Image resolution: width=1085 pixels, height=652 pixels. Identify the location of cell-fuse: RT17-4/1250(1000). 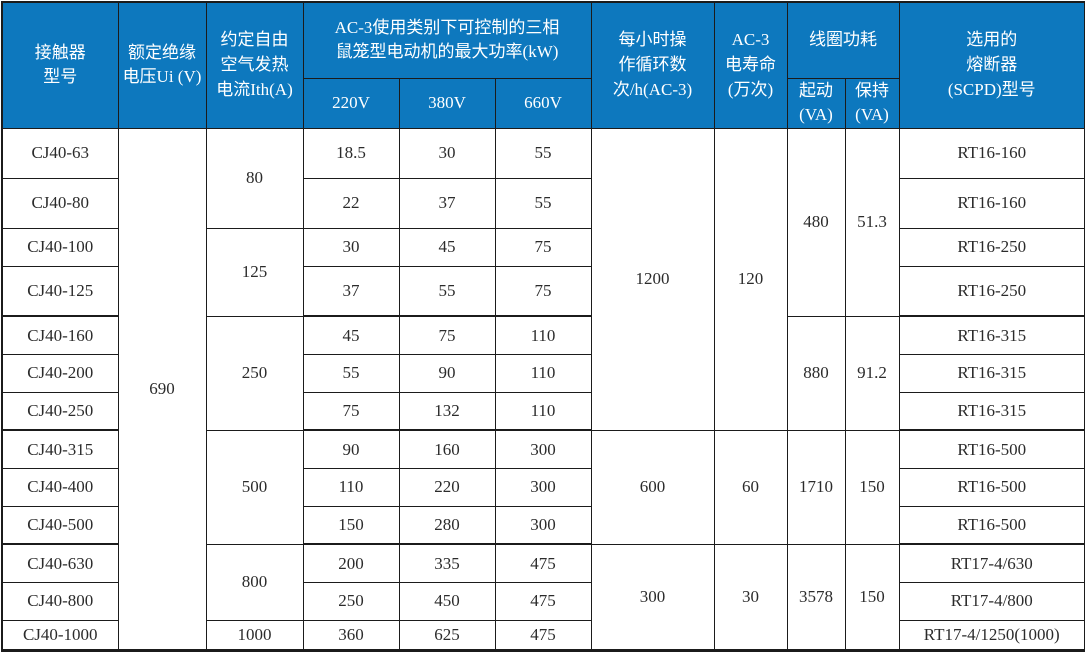
(991, 635).